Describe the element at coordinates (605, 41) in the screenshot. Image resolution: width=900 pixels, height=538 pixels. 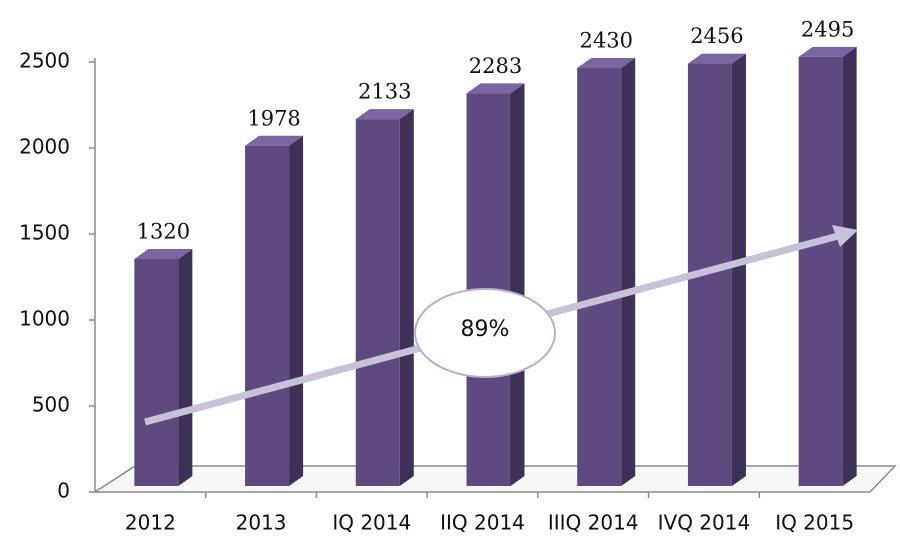
I see `value-label: 2430` at that location.